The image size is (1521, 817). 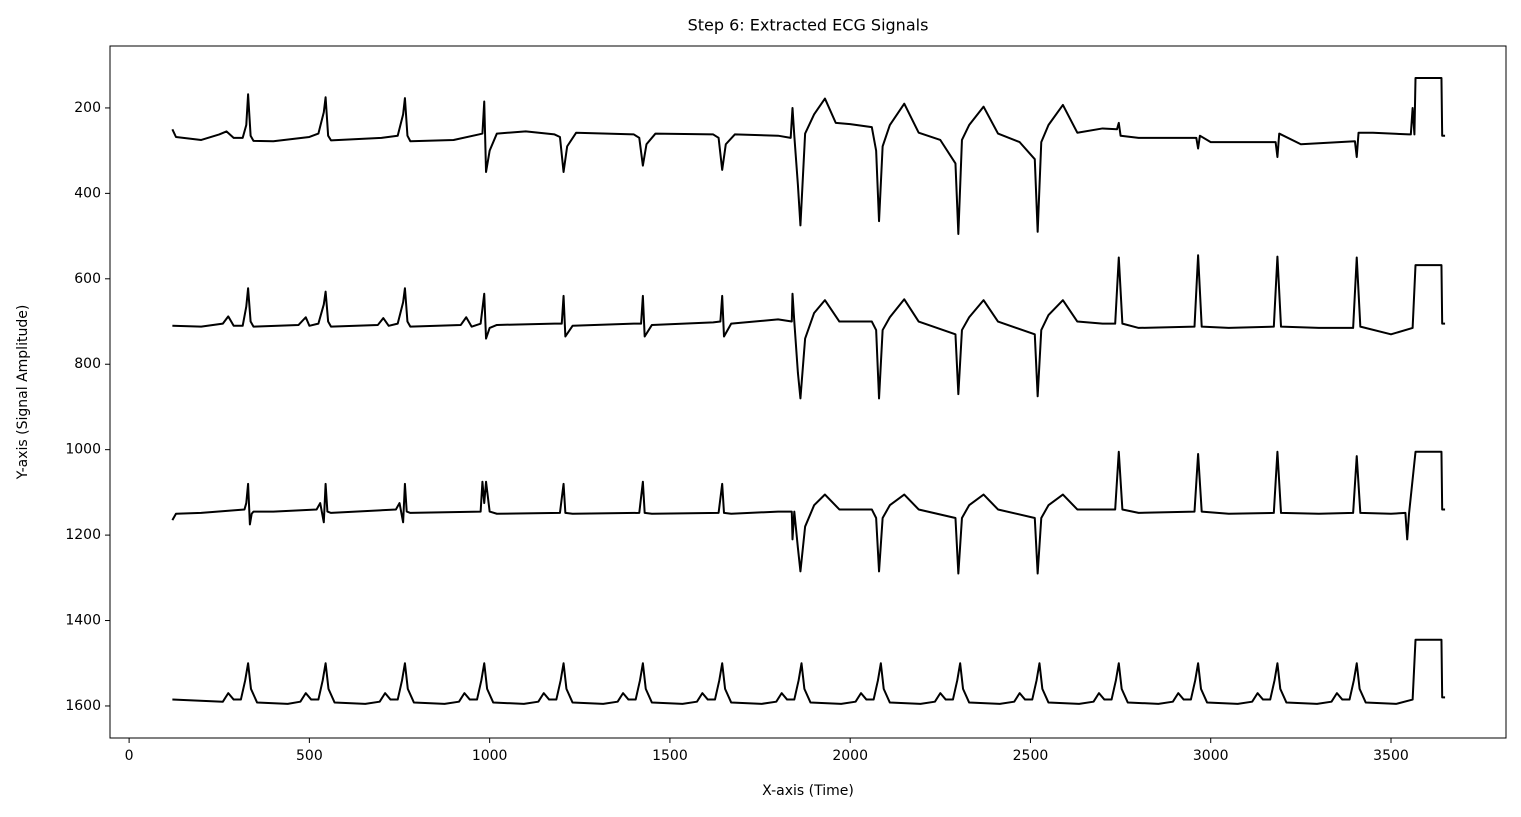 What do you see at coordinates (83, 450) in the screenshot?
I see `y-tick-label: 1000` at bounding box center [83, 450].